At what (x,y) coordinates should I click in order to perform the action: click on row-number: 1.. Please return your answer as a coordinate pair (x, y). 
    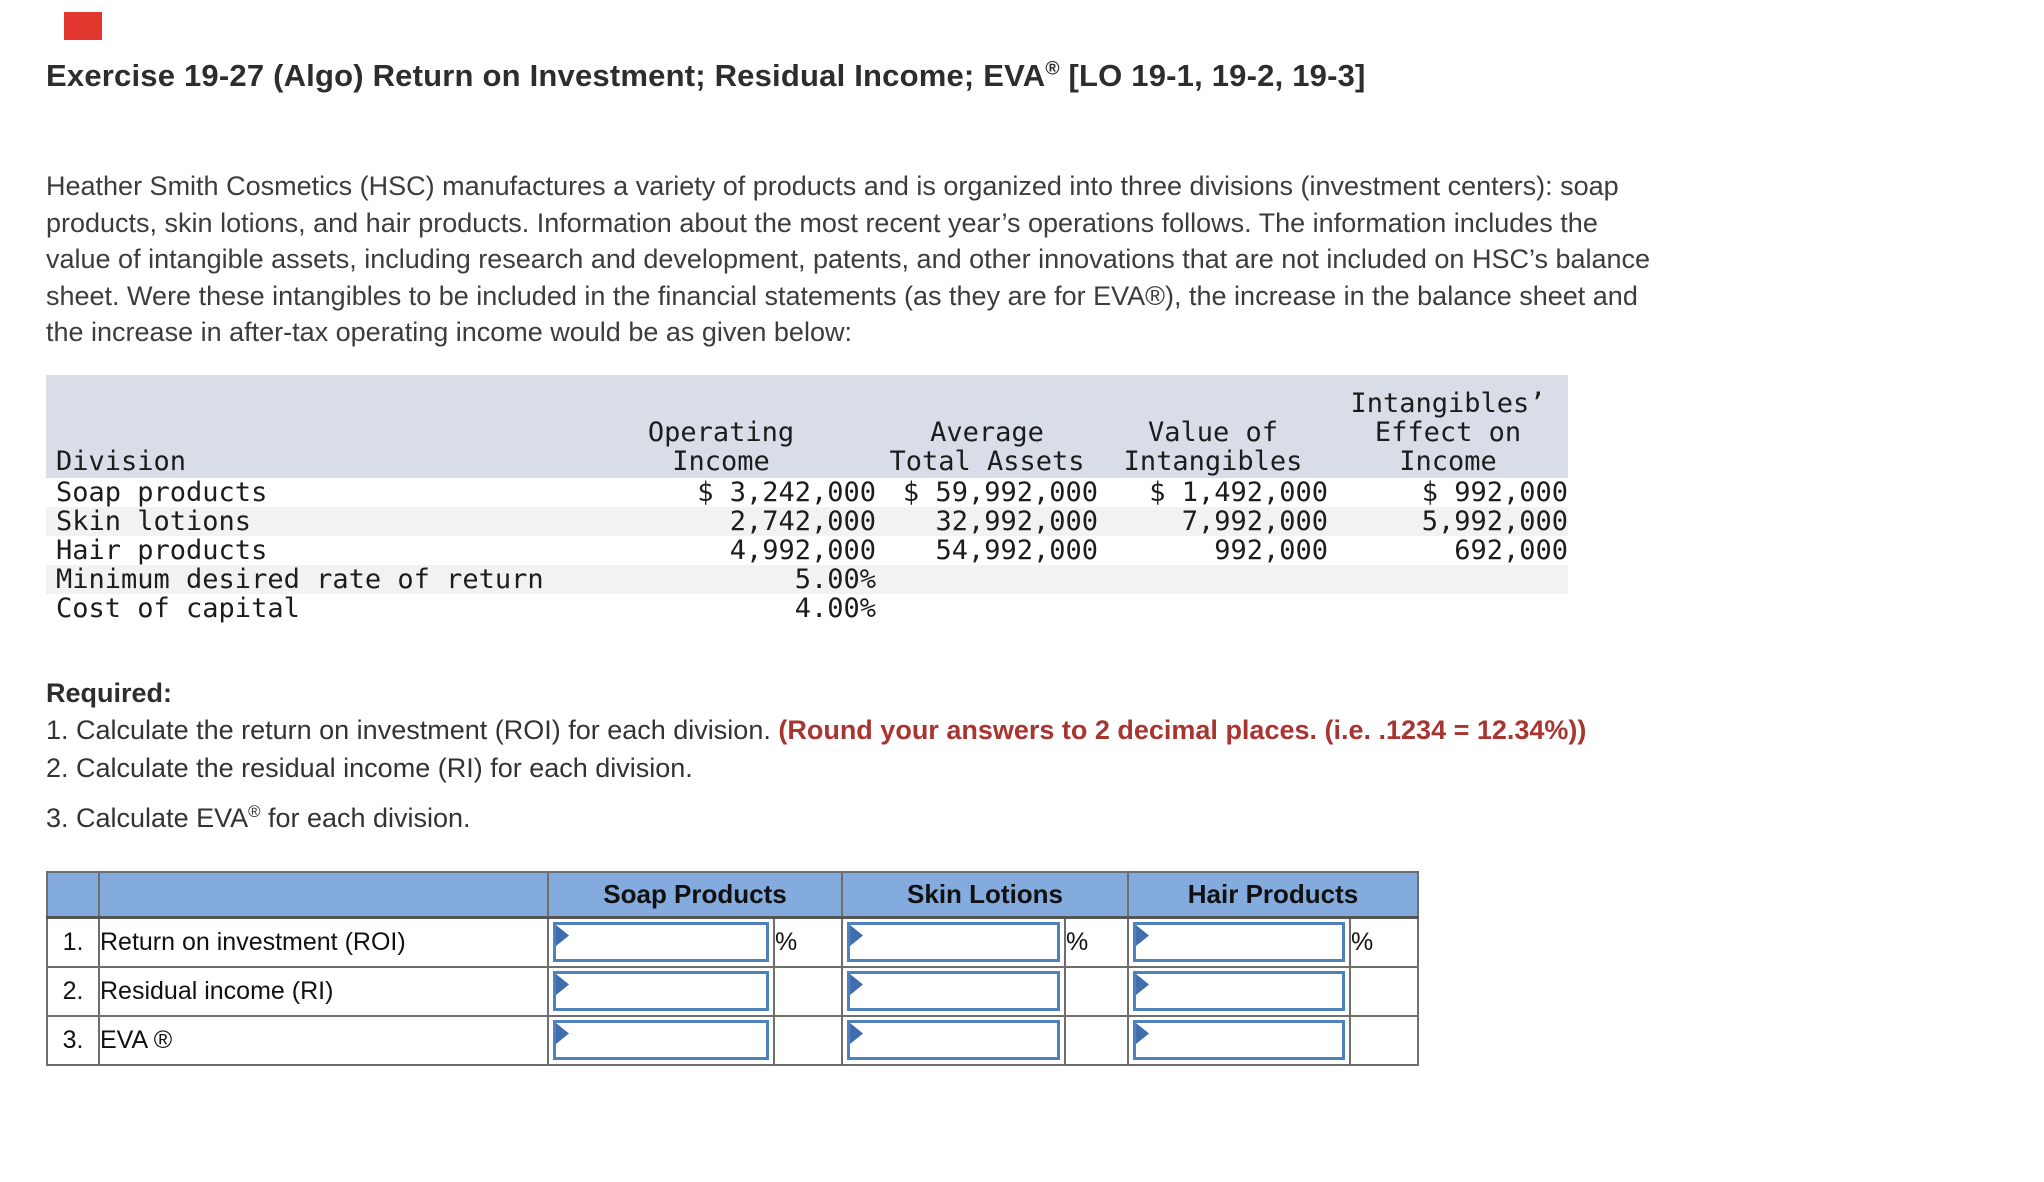
    Looking at the image, I should click on (73, 942).